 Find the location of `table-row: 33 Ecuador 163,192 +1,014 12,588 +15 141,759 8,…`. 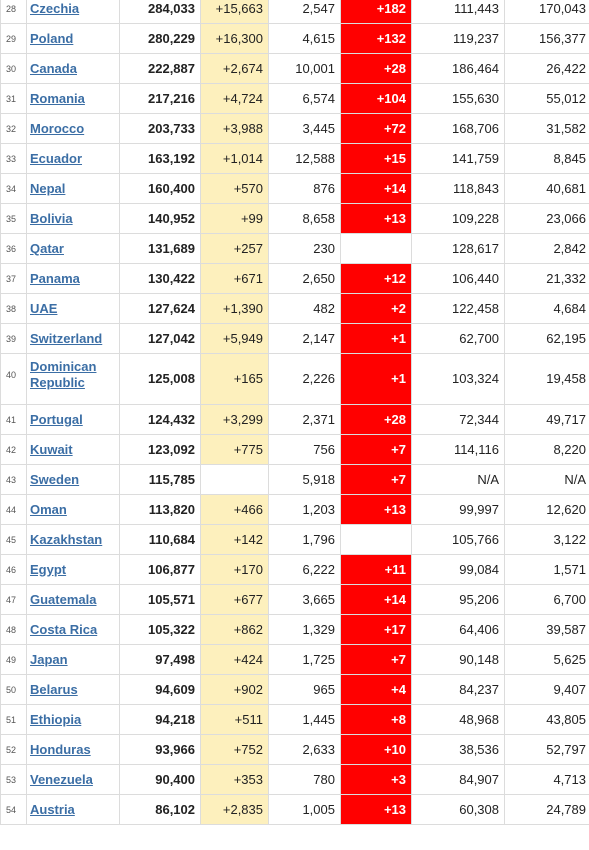

table-row: 33 Ecuador 163,192 +1,014 12,588 +15 141,759 8,… is located at coordinates (294, 158).